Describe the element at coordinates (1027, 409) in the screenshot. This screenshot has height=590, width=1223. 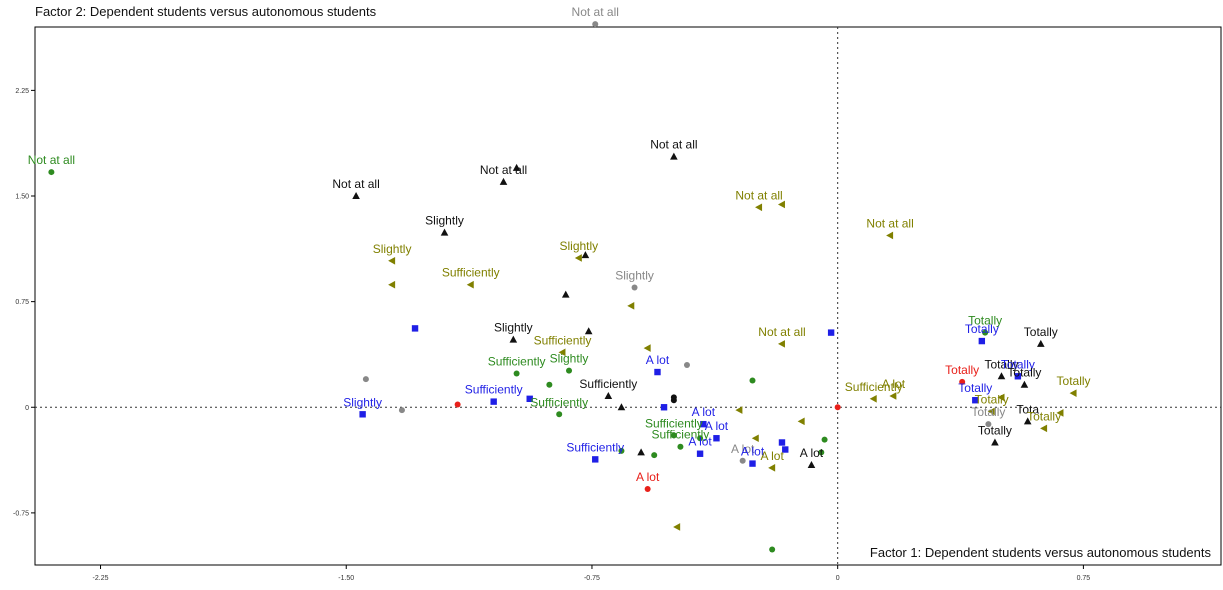
I see `point-label: Tota` at that location.